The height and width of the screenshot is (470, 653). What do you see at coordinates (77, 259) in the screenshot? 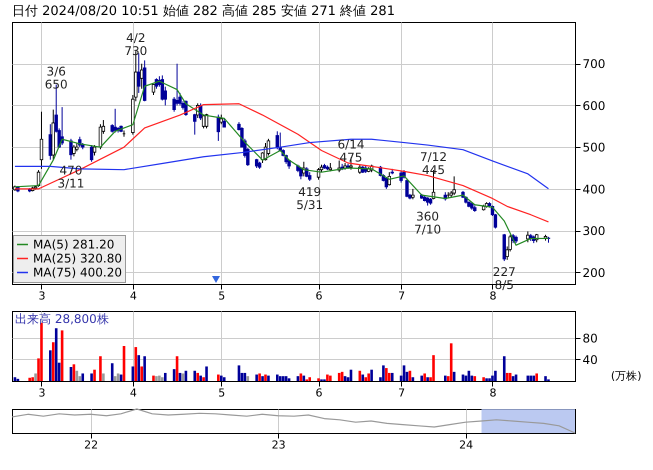
I see `legend-label: MA(25) 320.80` at bounding box center [77, 259].